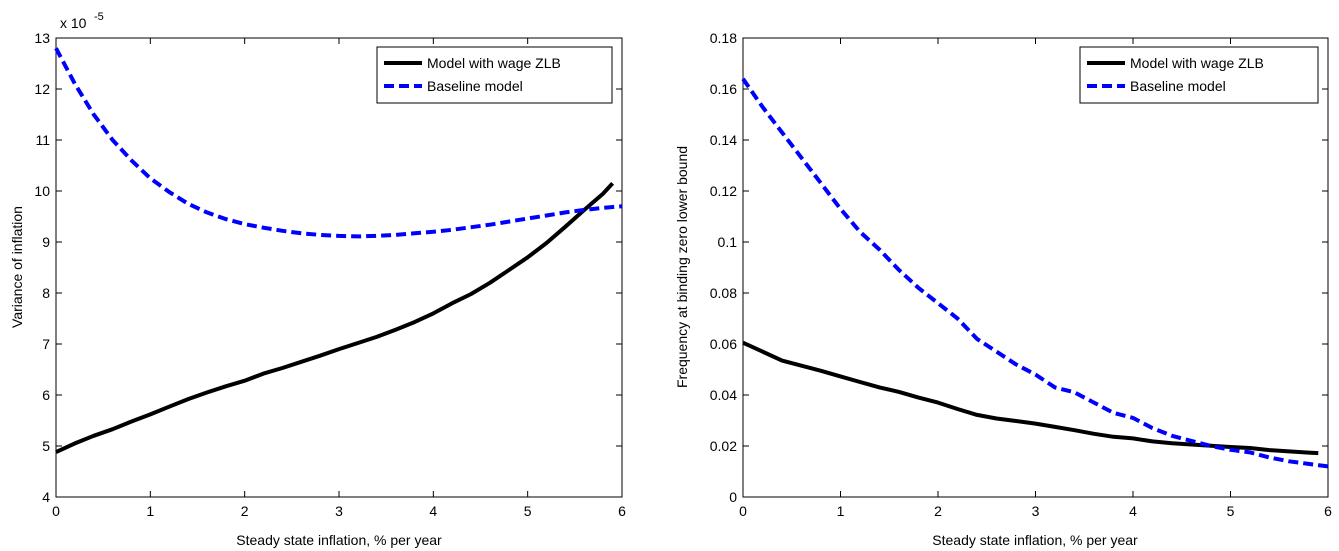 This screenshot has width=1339, height=551. What do you see at coordinates (723, 395) in the screenshot?
I see `y-tick-label: 0.04` at bounding box center [723, 395].